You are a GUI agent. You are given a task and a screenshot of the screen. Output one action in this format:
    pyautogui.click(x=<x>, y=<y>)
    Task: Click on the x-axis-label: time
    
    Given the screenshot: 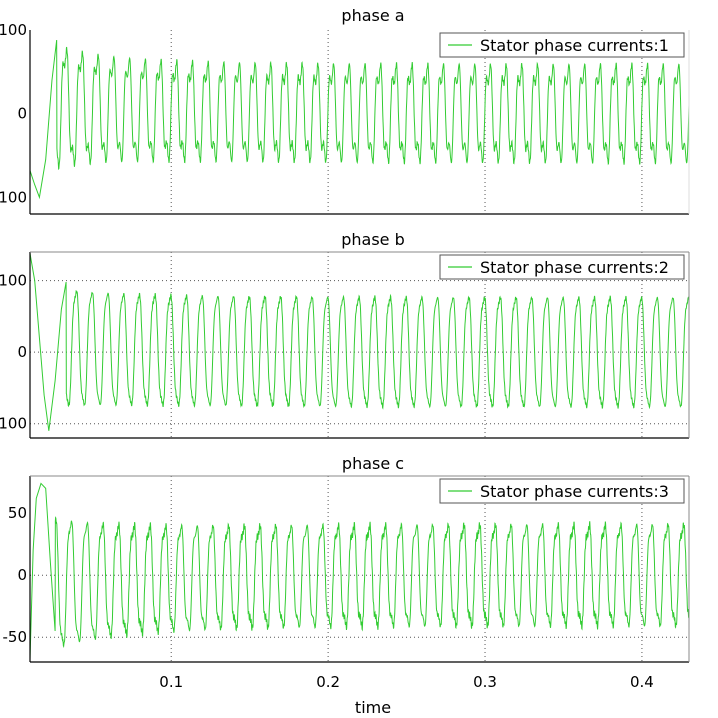 What is the action you would take?
    pyautogui.click(x=373, y=707)
    